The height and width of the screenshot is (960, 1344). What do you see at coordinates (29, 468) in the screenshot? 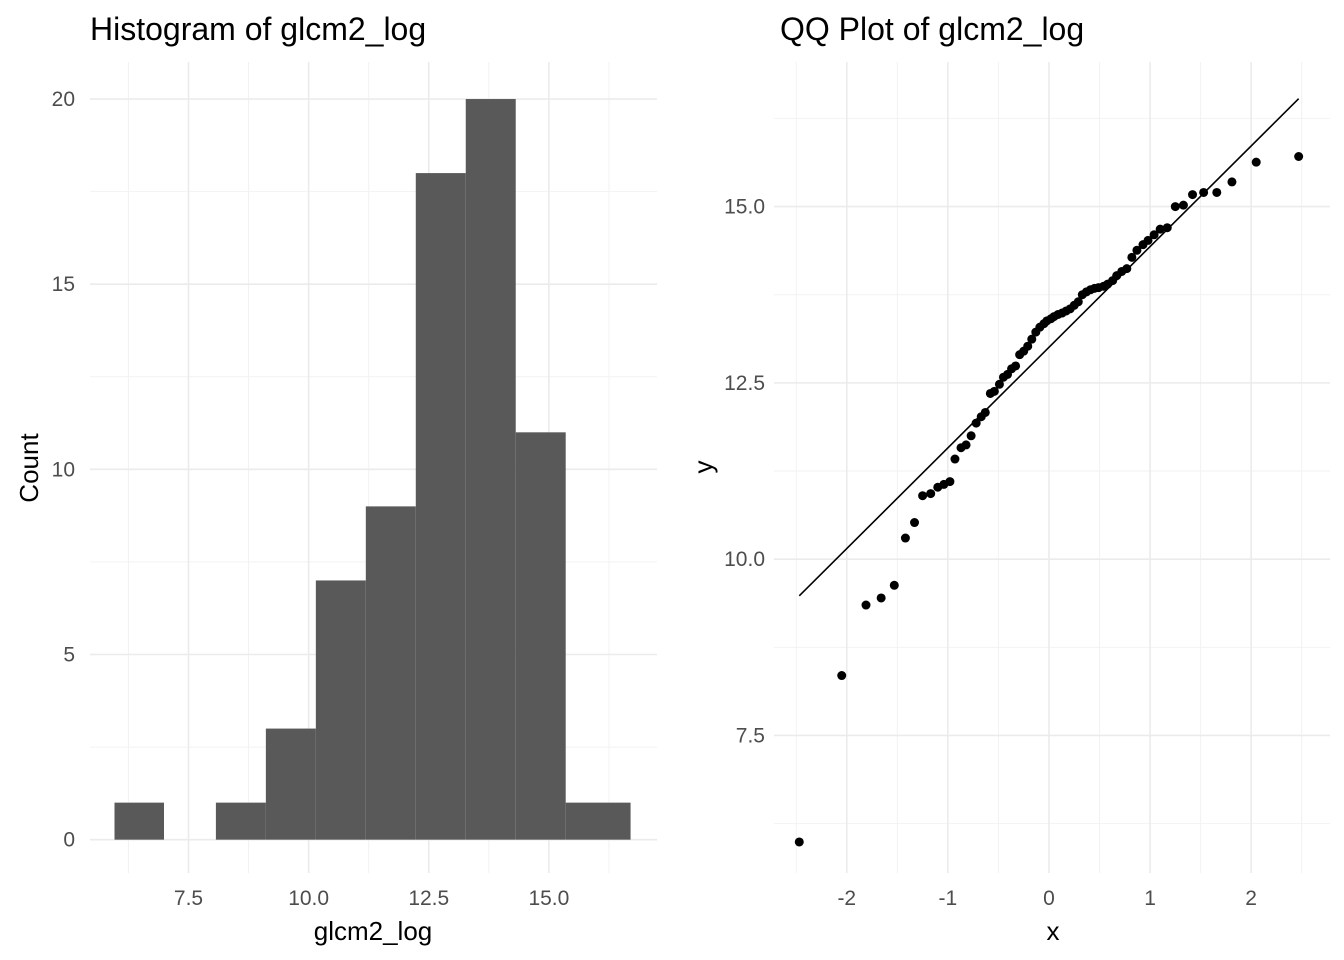
I see `histogram-y-axis-title: Count` at bounding box center [29, 468].